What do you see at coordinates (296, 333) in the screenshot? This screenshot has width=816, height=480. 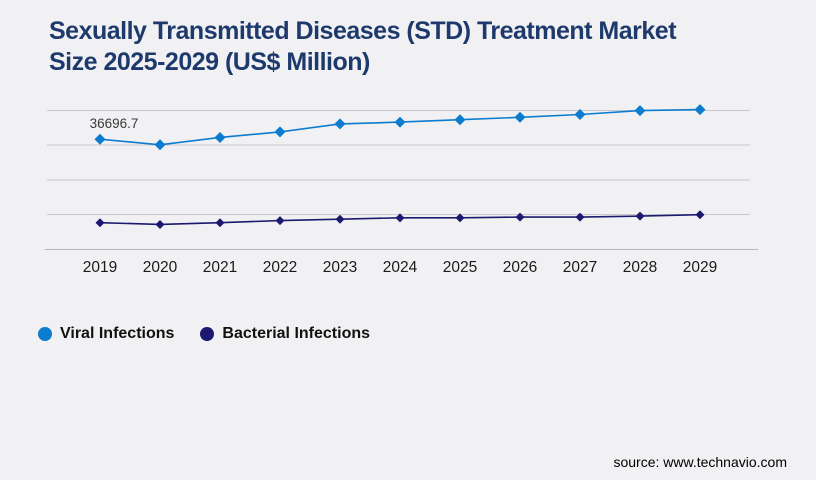 I see `legend-label: Bacterial Infections` at bounding box center [296, 333].